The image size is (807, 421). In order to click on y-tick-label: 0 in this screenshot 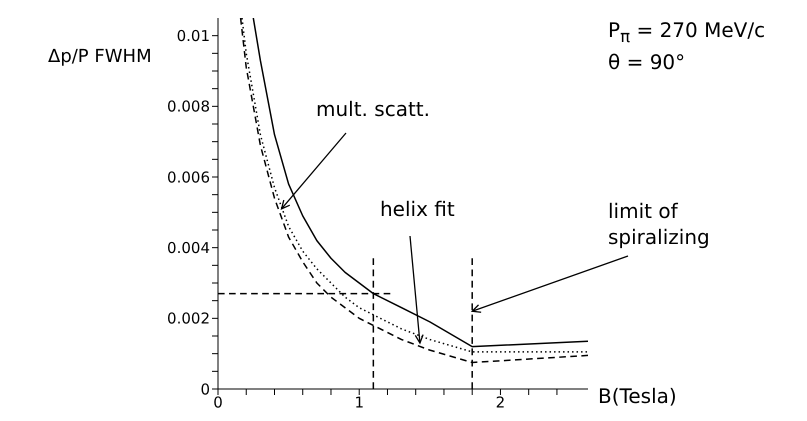, I will do `click(205, 389)`.